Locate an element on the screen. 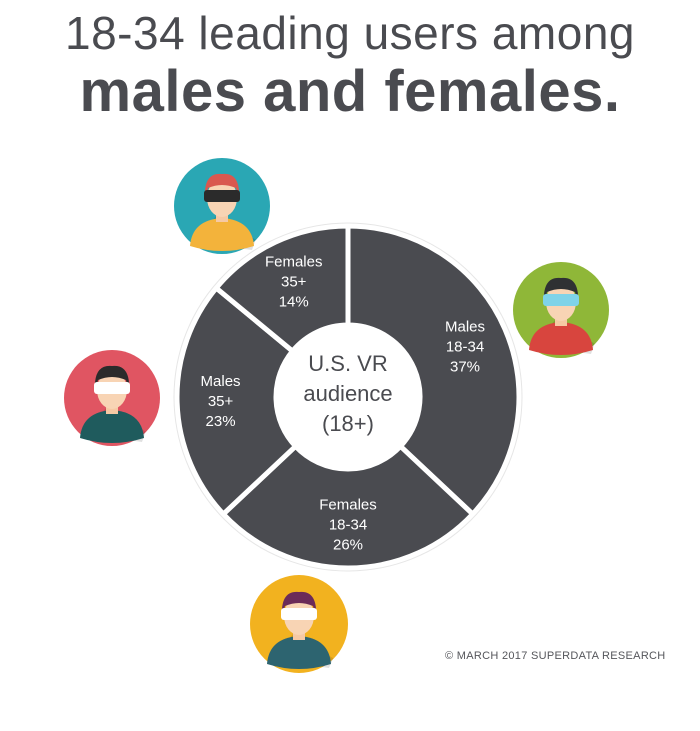 The image size is (700, 731). center-label: U.S. VR audience (18+) is located at coordinates (347, 393).